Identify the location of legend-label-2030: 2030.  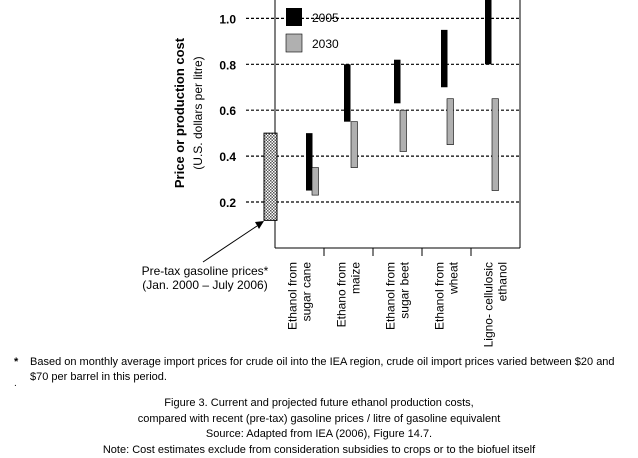
(325, 44).